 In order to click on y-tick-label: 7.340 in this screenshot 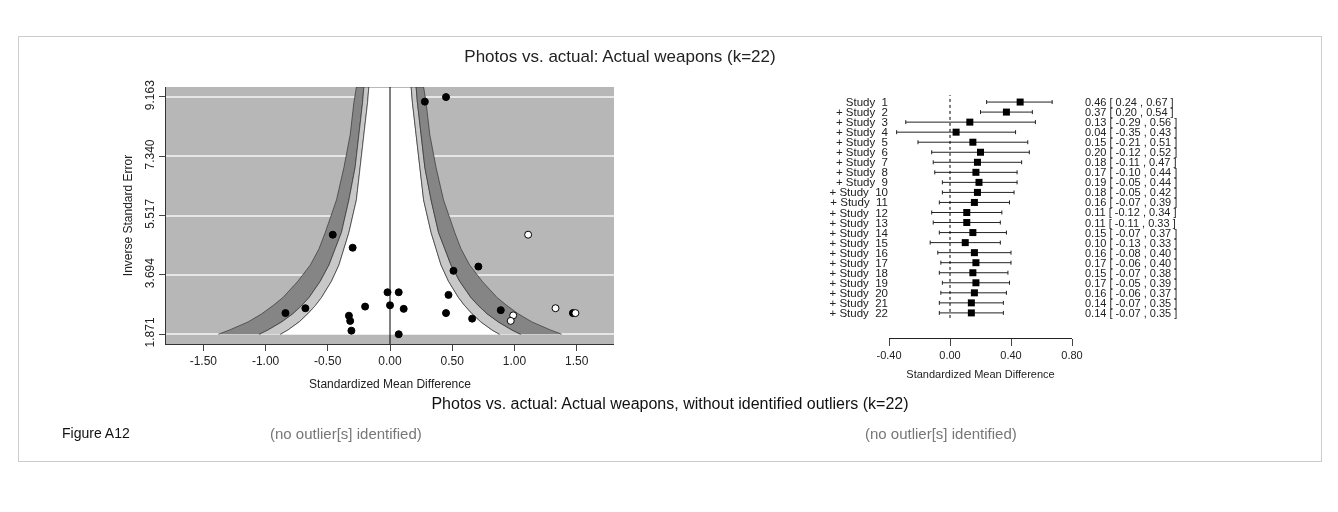, I will do `click(150, 154)`.